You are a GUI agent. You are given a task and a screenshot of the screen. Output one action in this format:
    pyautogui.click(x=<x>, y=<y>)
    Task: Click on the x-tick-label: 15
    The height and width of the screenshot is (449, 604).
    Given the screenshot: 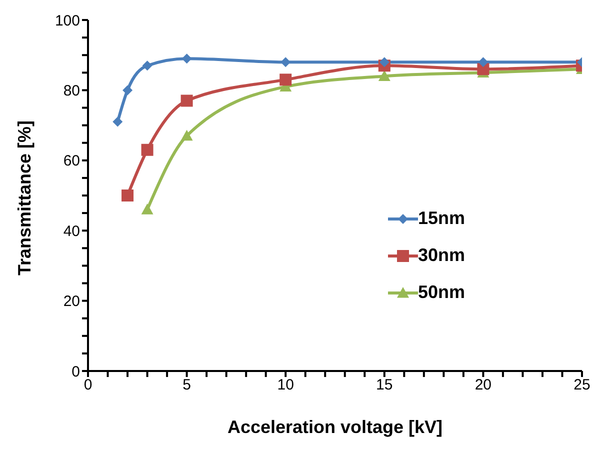 What is the action you would take?
    pyautogui.click(x=384, y=385)
    